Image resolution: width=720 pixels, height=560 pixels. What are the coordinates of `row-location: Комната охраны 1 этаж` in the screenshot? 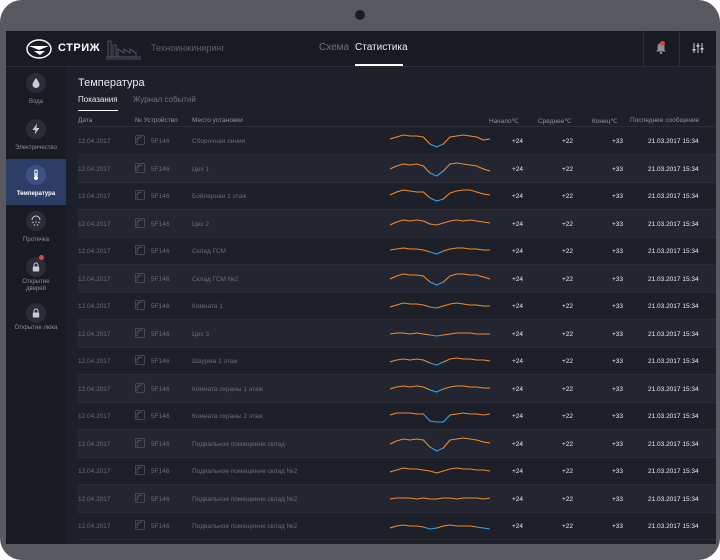 It's located at (227, 389).